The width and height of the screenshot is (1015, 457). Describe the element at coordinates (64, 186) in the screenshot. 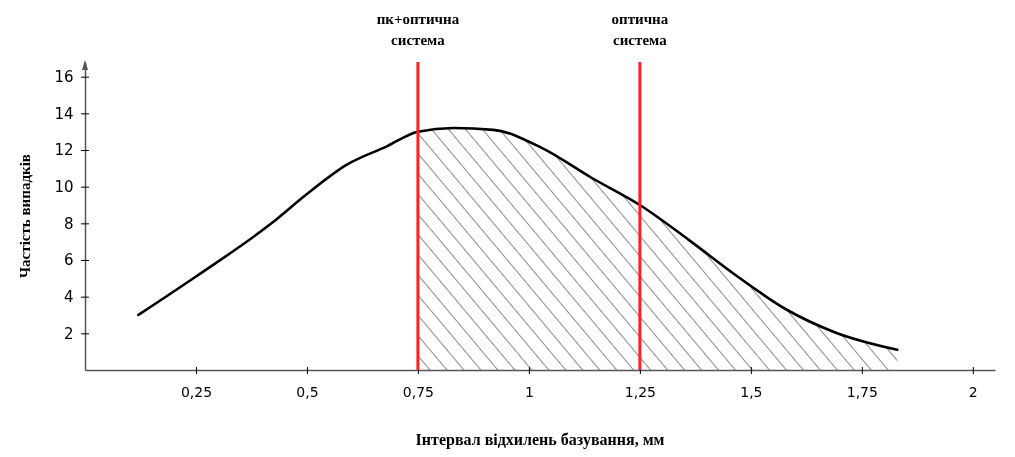

I see `y-tick-label: 10` at that location.